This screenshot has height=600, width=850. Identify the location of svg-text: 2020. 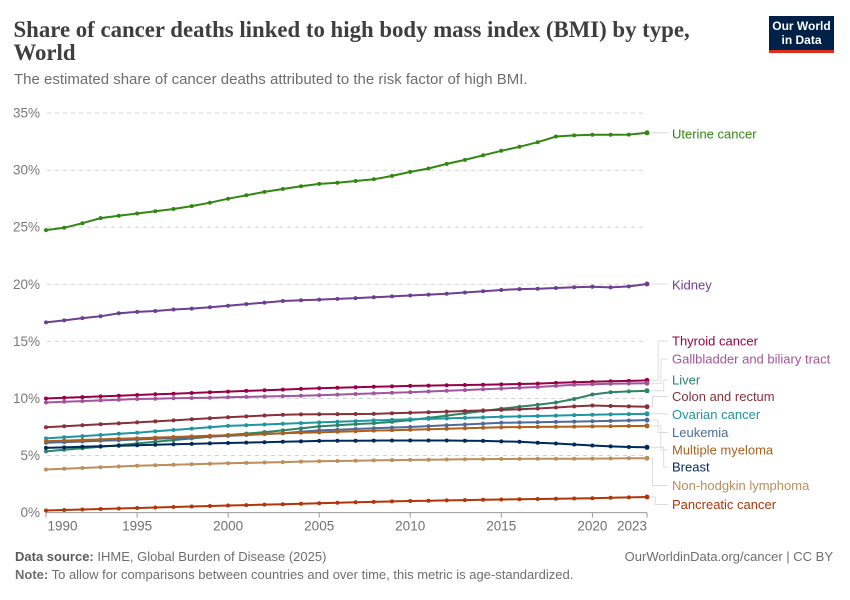
(592, 526).